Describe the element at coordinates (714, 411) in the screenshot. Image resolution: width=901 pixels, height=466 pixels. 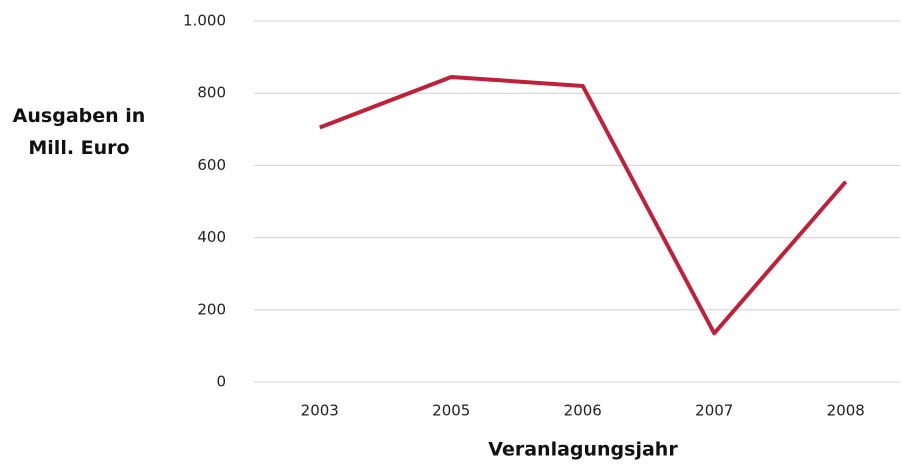
I see `x-tick-label: 2007` at that location.